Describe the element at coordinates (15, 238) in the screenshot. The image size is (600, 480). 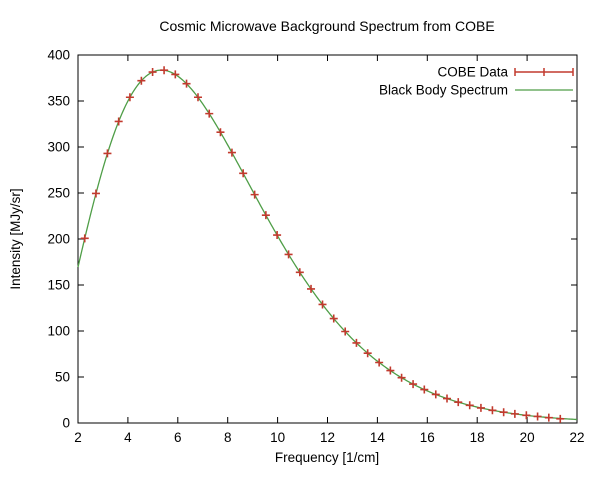
I see `y-axis-label: Intensity [MJy/sr]` at that location.